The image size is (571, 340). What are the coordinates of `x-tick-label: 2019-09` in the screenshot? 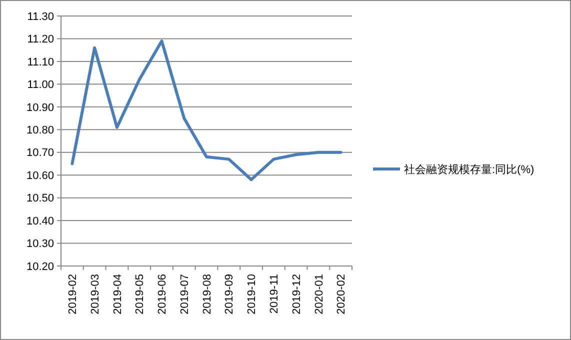 It's located at (230, 294).